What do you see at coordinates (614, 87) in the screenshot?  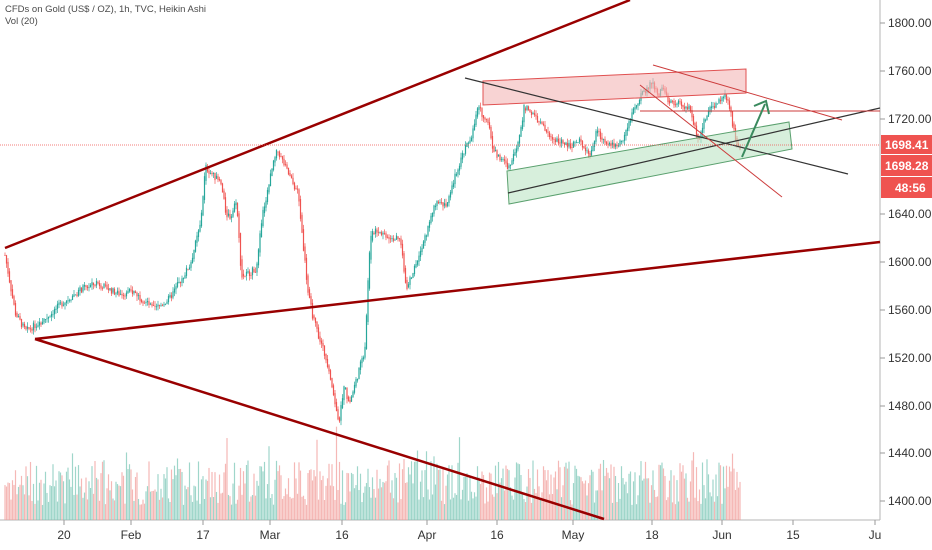 I see `resistance-zone-box` at bounding box center [614, 87].